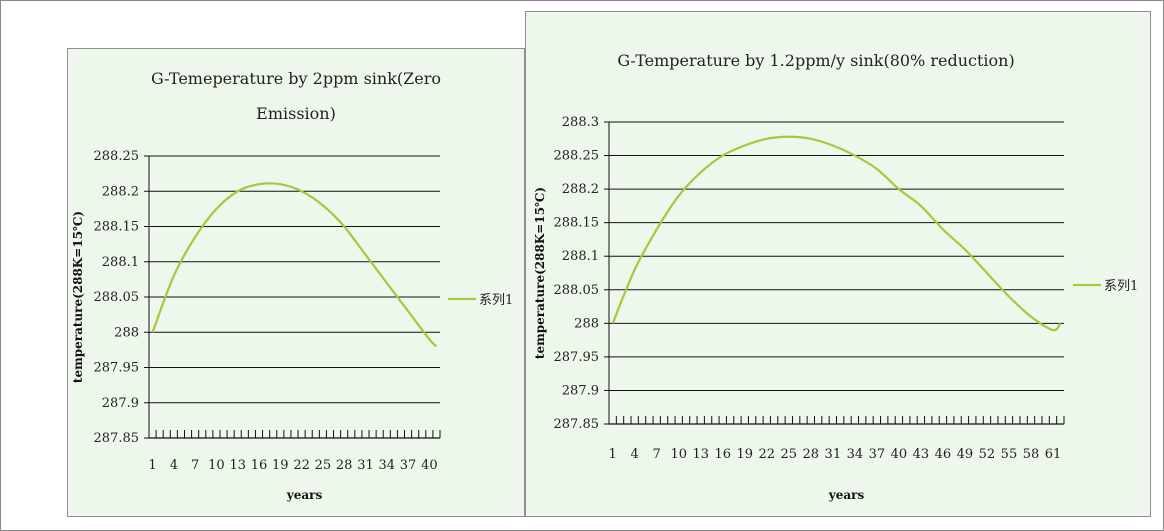 The width and height of the screenshot is (1164, 531). What do you see at coordinates (296, 78) in the screenshot?
I see `chart-title-line: G-Temeperature by 2ppm sink(Zero` at bounding box center [296, 78].